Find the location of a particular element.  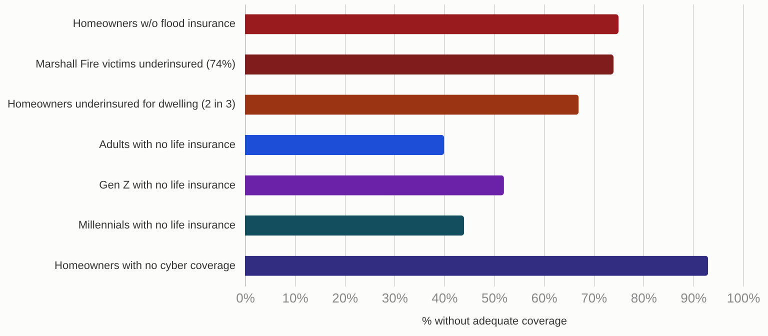

x-tick-label: 100% is located at coordinates (743, 298).